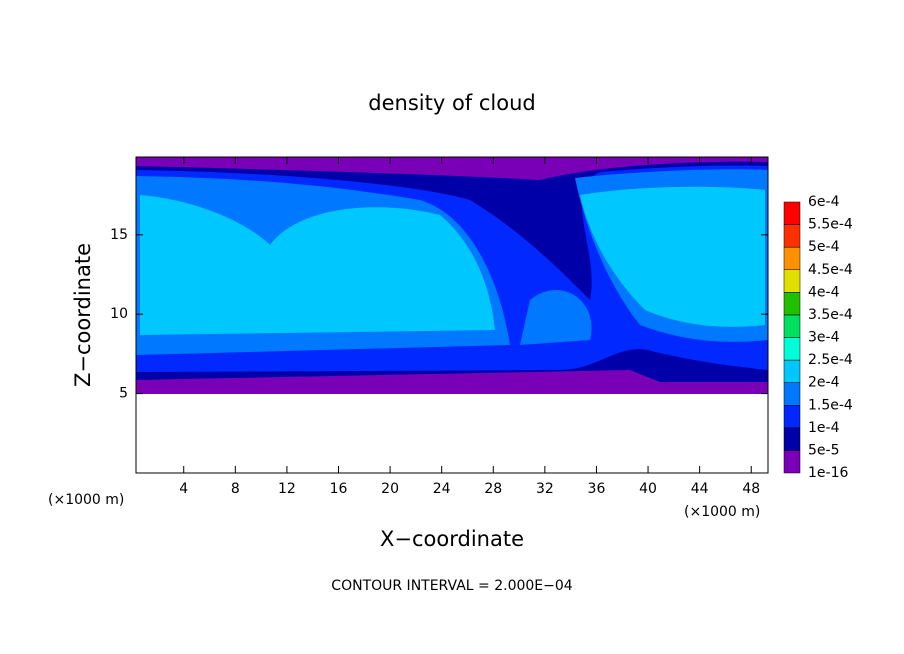  Describe the element at coordinates (390, 489) in the screenshot. I see `x-tick-label: 20` at that location.